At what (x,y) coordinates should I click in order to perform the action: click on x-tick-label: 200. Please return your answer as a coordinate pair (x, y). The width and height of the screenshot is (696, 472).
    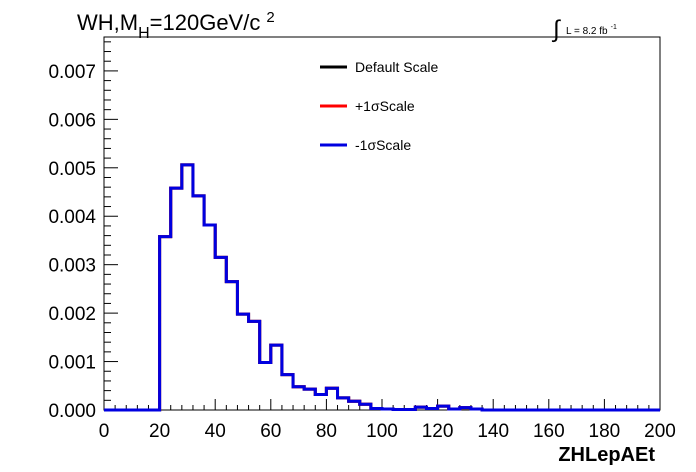
    Looking at the image, I should click on (660, 431).